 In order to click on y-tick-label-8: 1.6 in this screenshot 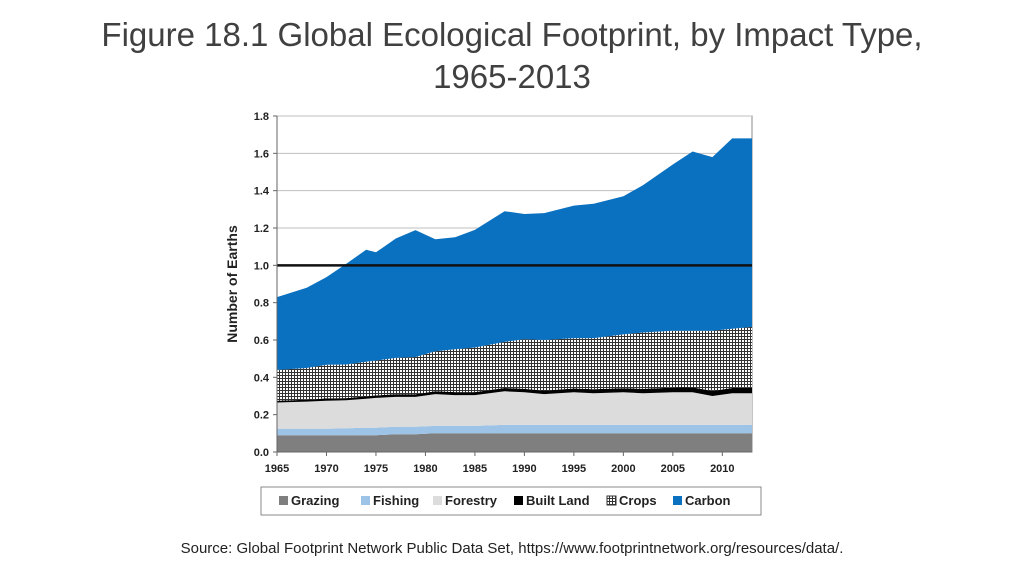, I will do `click(261, 154)`.